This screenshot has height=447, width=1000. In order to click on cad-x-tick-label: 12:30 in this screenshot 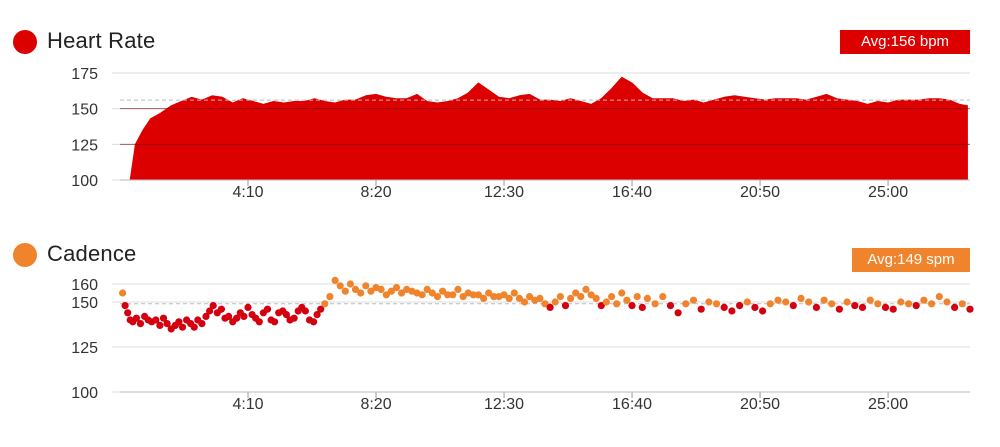, I will do `click(504, 404)`.